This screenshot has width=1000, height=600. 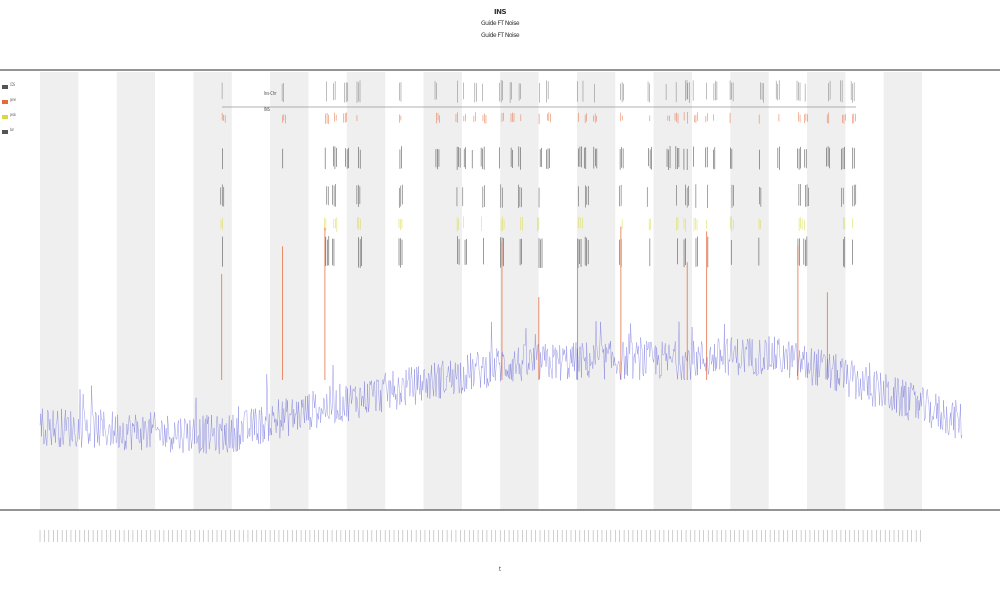 I want to click on legend-label: bar, so click(x=12, y=129).